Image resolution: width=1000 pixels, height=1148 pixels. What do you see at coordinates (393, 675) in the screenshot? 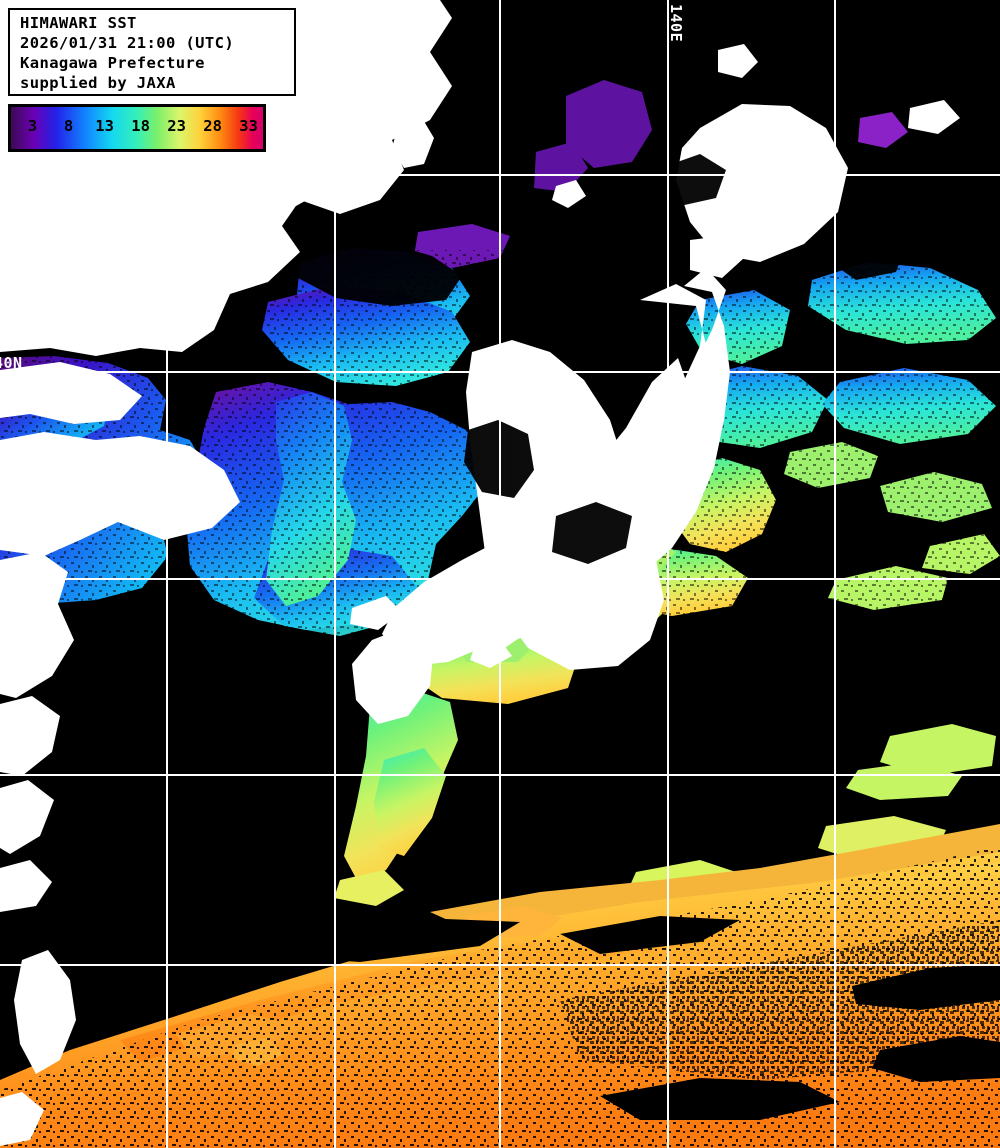
I see `land-kyushu` at bounding box center [393, 675].